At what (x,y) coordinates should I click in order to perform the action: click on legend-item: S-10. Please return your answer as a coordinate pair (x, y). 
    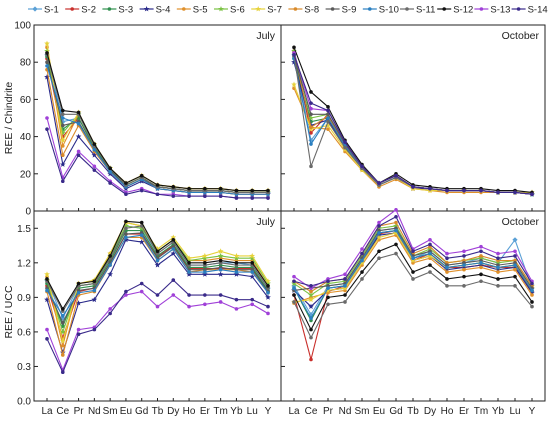
    Looking at the image, I should click on (380, 10).